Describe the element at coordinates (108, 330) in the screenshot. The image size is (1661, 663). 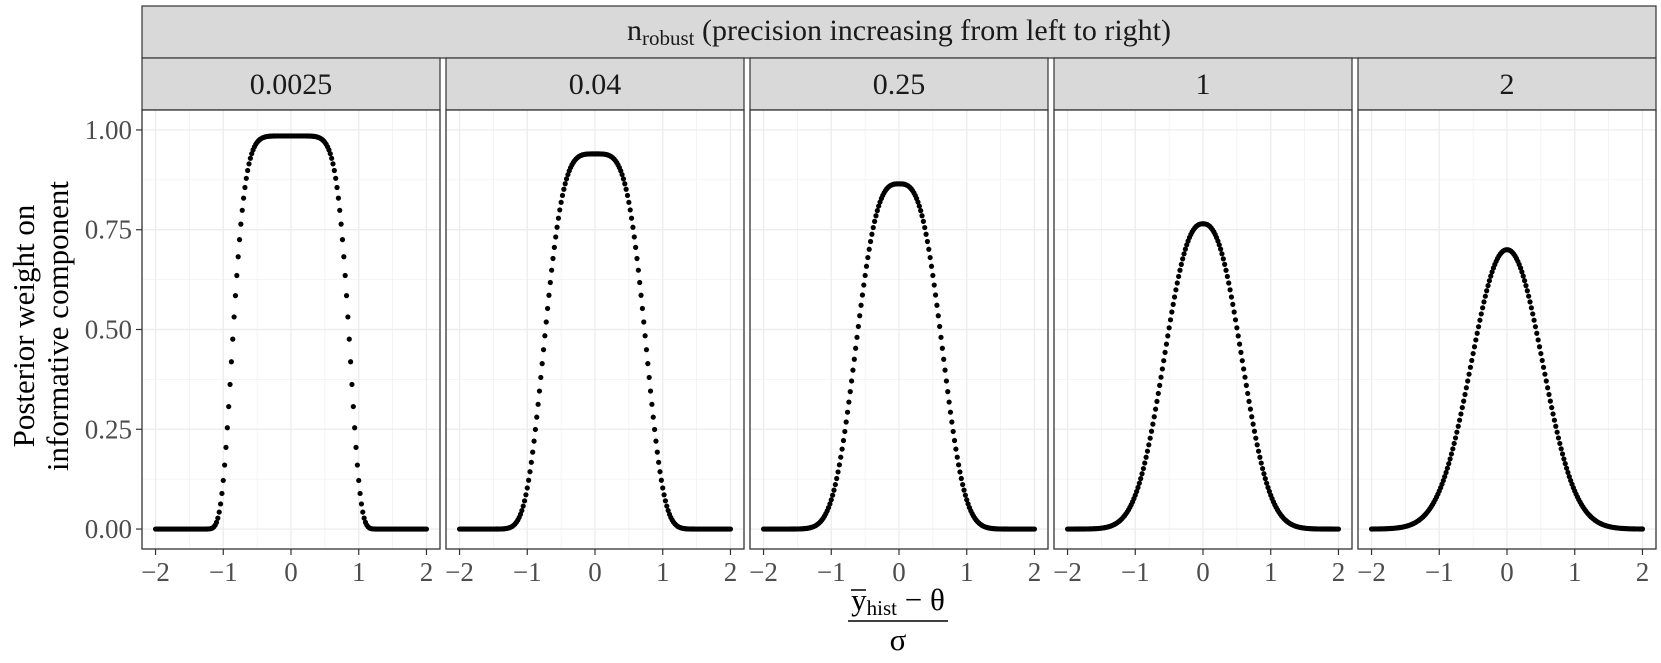
I see `y-tick-label: 0.50` at that location.